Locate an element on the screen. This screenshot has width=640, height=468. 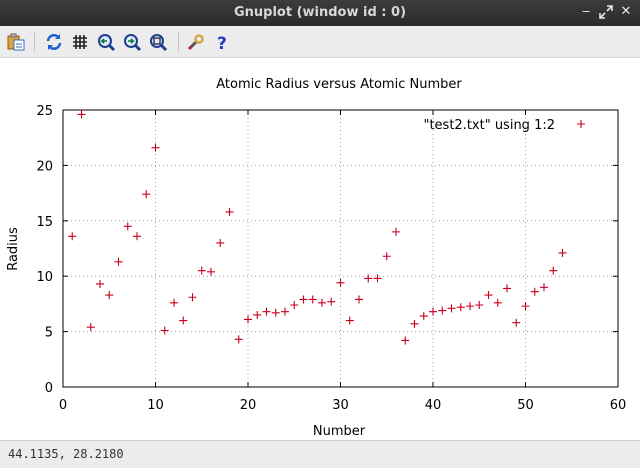
x-tick-label: 10 is located at coordinates (155, 405).